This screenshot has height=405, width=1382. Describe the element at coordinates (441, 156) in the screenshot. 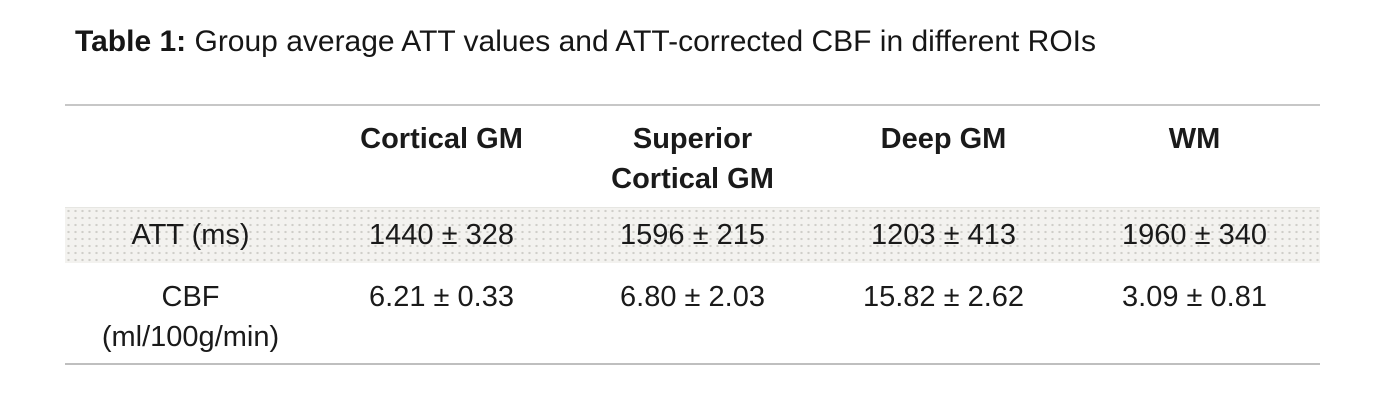

I see `column-header-cortical-gm: Cortical GM` at that location.